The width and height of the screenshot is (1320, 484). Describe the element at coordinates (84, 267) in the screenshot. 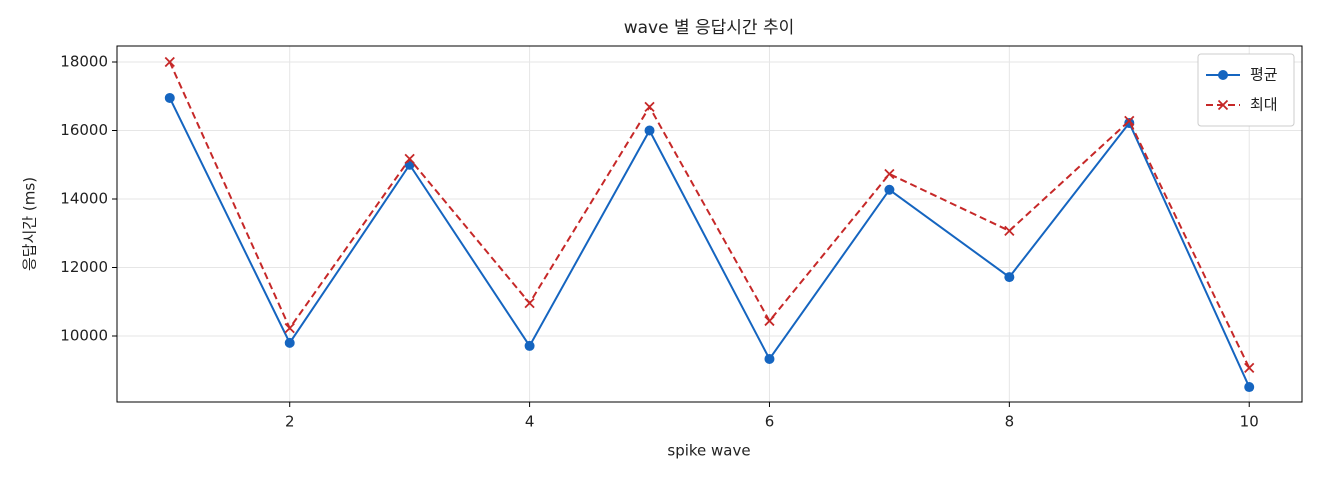

I see `y-tick-label: 12000` at that location.